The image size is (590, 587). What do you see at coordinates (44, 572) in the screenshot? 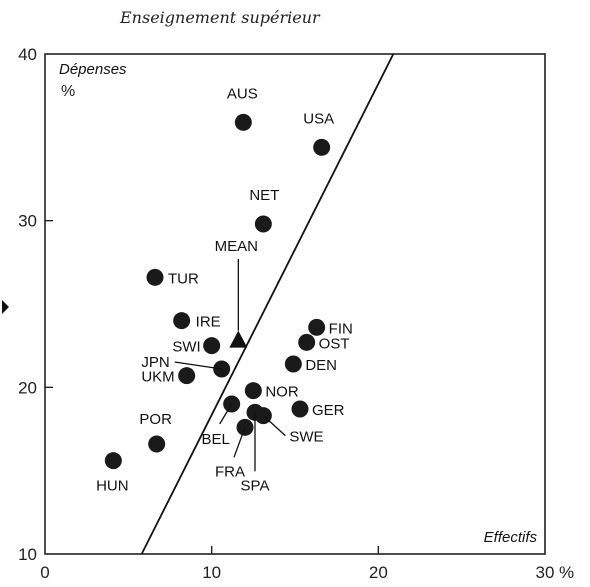
I see `x-tick-label: 0` at bounding box center [44, 572].